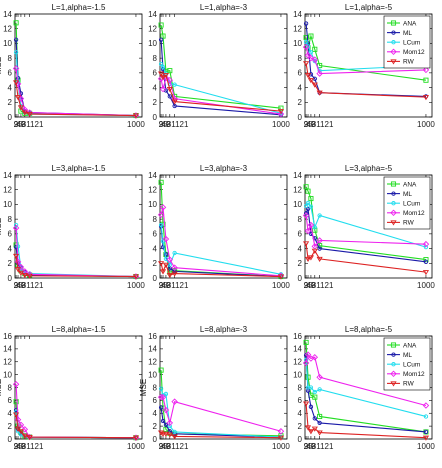 The image size is (442, 468). What do you see at coordinates (224, 329) in the screenshot?
I see `panel-title: L=8,alpha=-3` at bounding box center [224, 329].